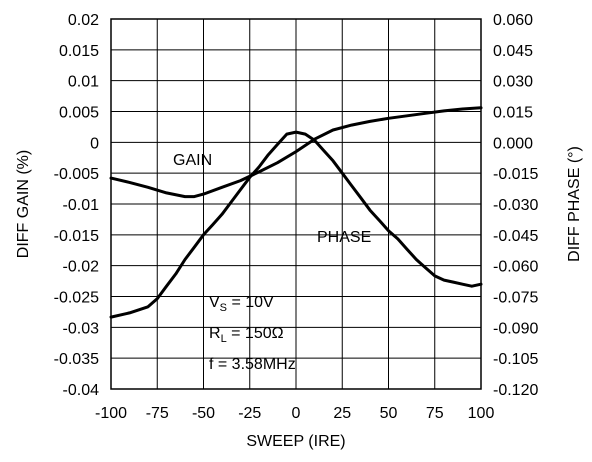  Describe the element at coordinates (111, 413) in the screenshot. I see `x-tick-label: -100` at that location.